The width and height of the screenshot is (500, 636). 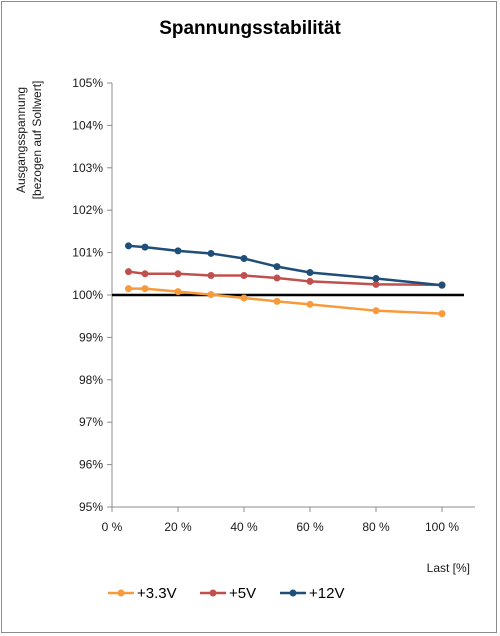 I want to click on x-tick-label: 80 %, so click(x=376, y=527).